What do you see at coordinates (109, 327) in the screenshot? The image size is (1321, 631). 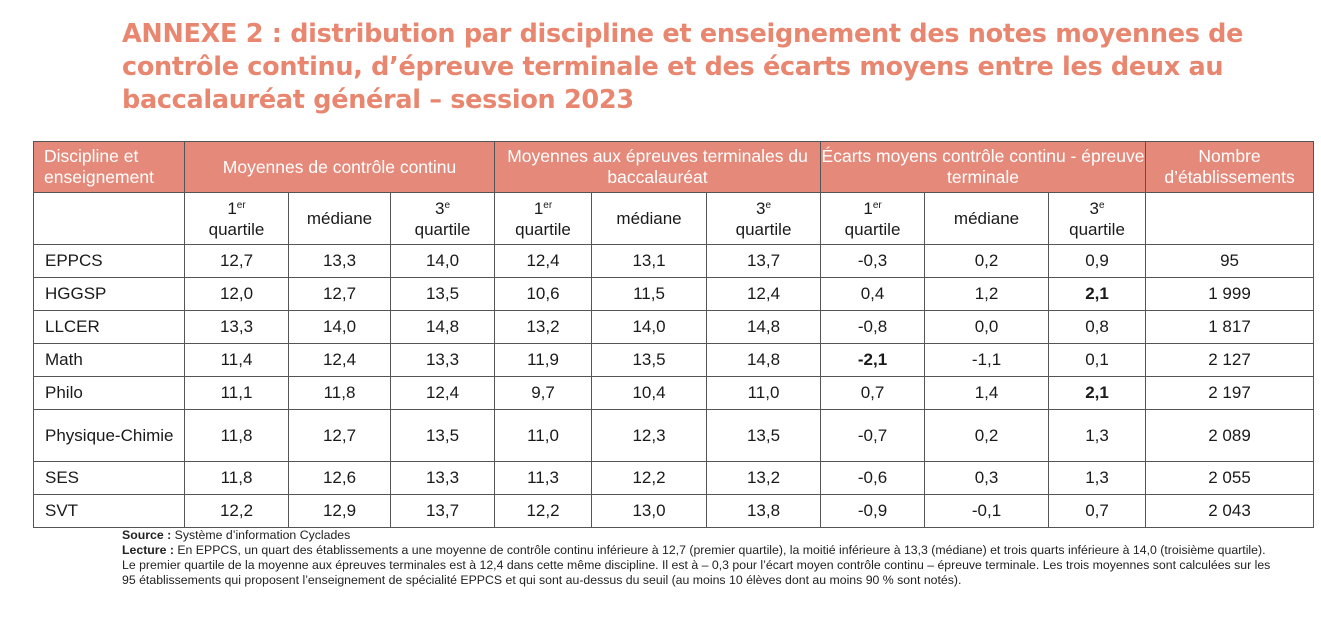 I see `discipline-cell: LLCER` at bounding box center [109, 327].